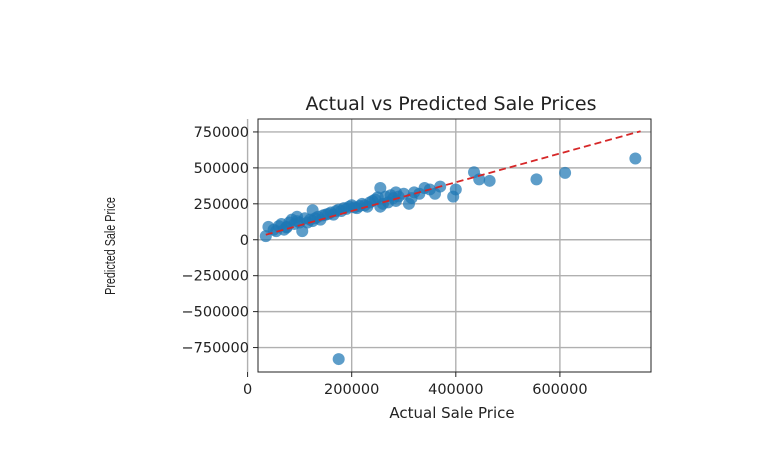 The image size is (773, 472). What do you see at coordinates (351, 390) in the screenshot?
I see `x-tick-label: 200000` at bounding box center [351, 390].